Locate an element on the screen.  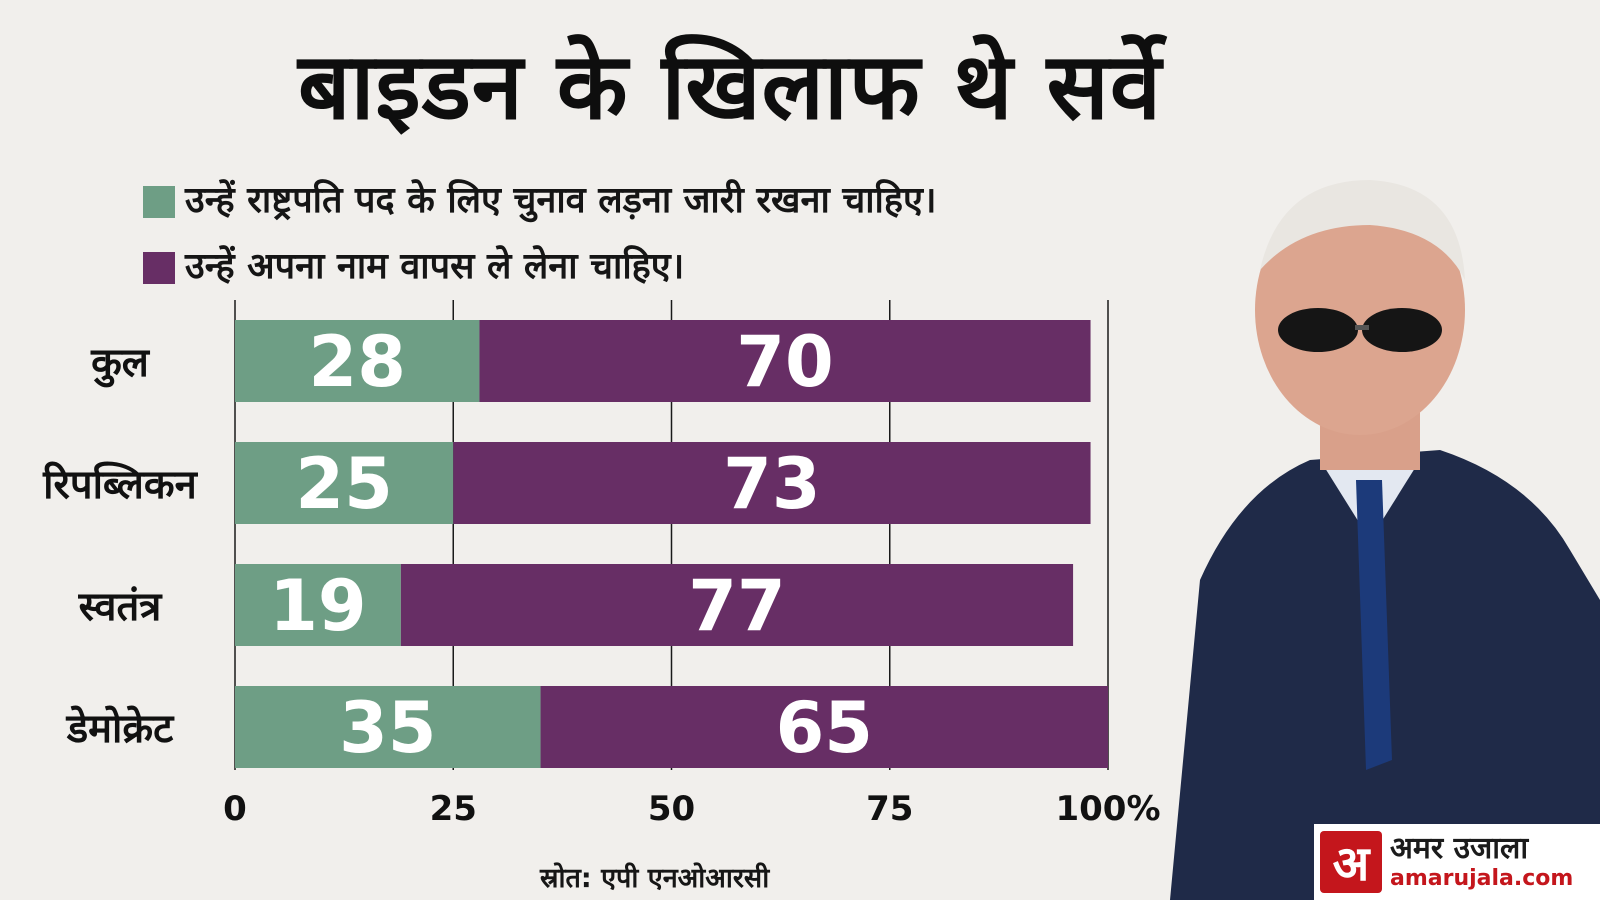
bar-value-label: 35 is located at coordinates (387, 728).